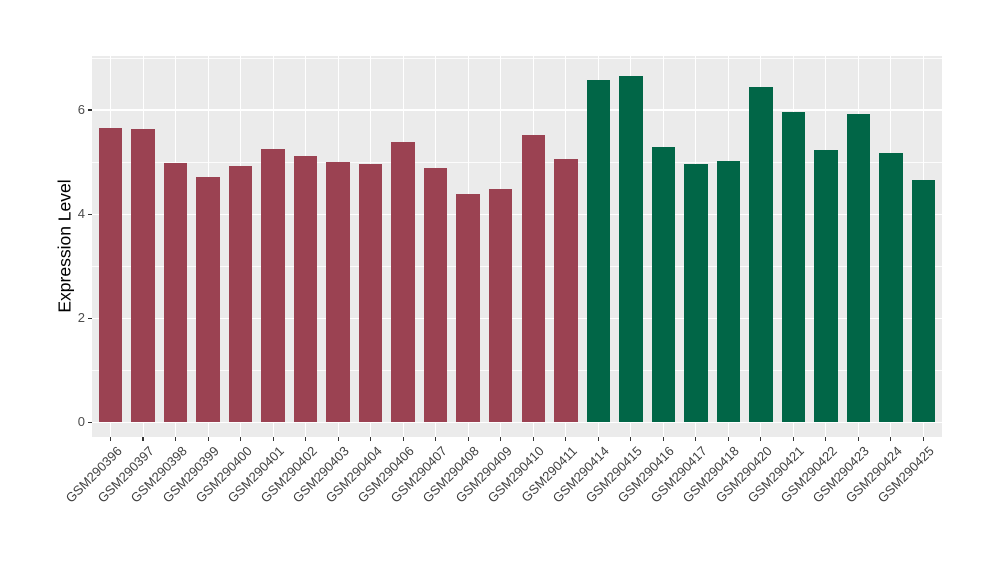  I want to click on bar-GSM290409, so click(500, 306).